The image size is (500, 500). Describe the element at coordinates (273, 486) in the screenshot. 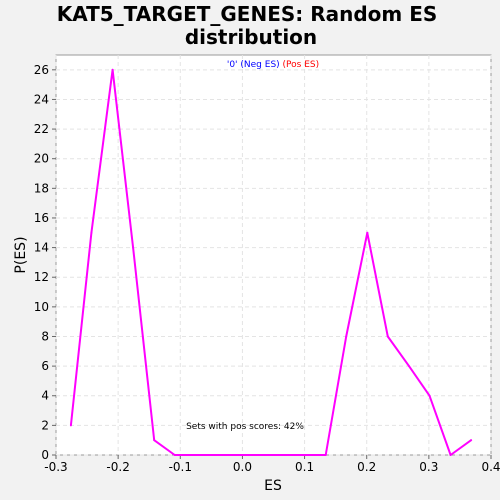

I see `x-axis-label: ES` at that location.